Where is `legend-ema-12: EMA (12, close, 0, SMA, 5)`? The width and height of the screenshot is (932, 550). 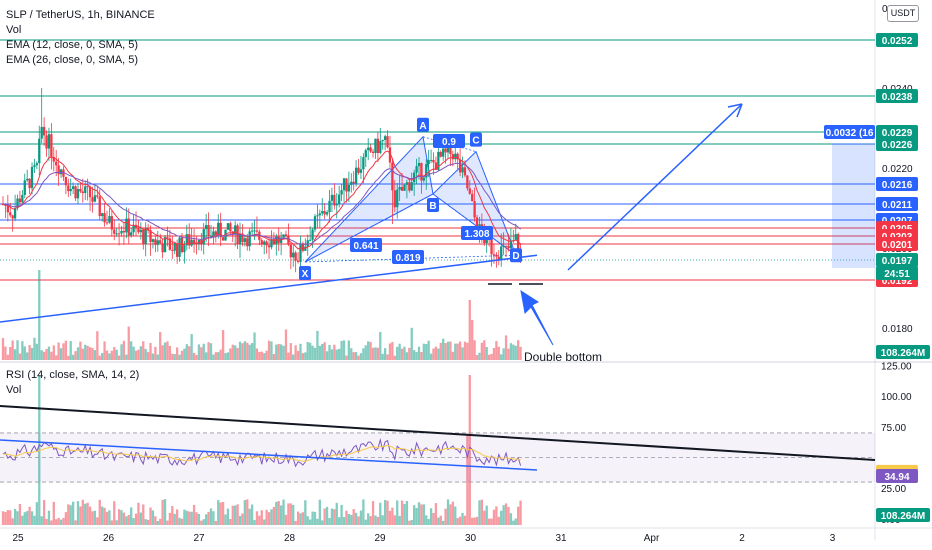 legend-ema-12: EMA (12, close, 0, SMA, 5) is located at coordinates (72, 45).